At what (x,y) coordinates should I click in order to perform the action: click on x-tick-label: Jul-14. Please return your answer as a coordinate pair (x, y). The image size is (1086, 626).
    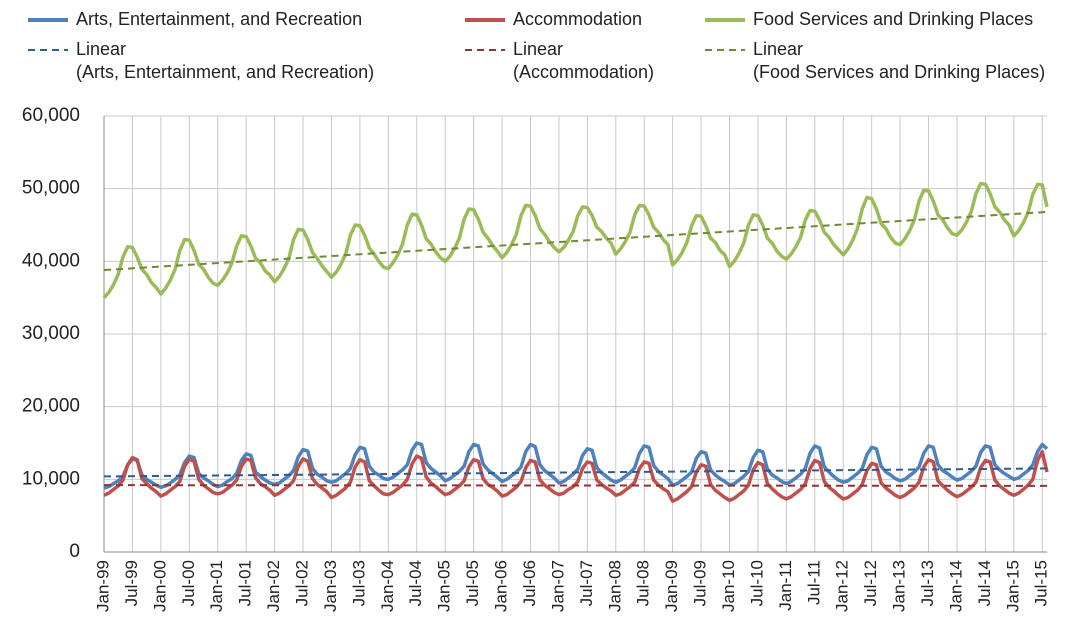
    Looking at the image, I should click on (984, 583).